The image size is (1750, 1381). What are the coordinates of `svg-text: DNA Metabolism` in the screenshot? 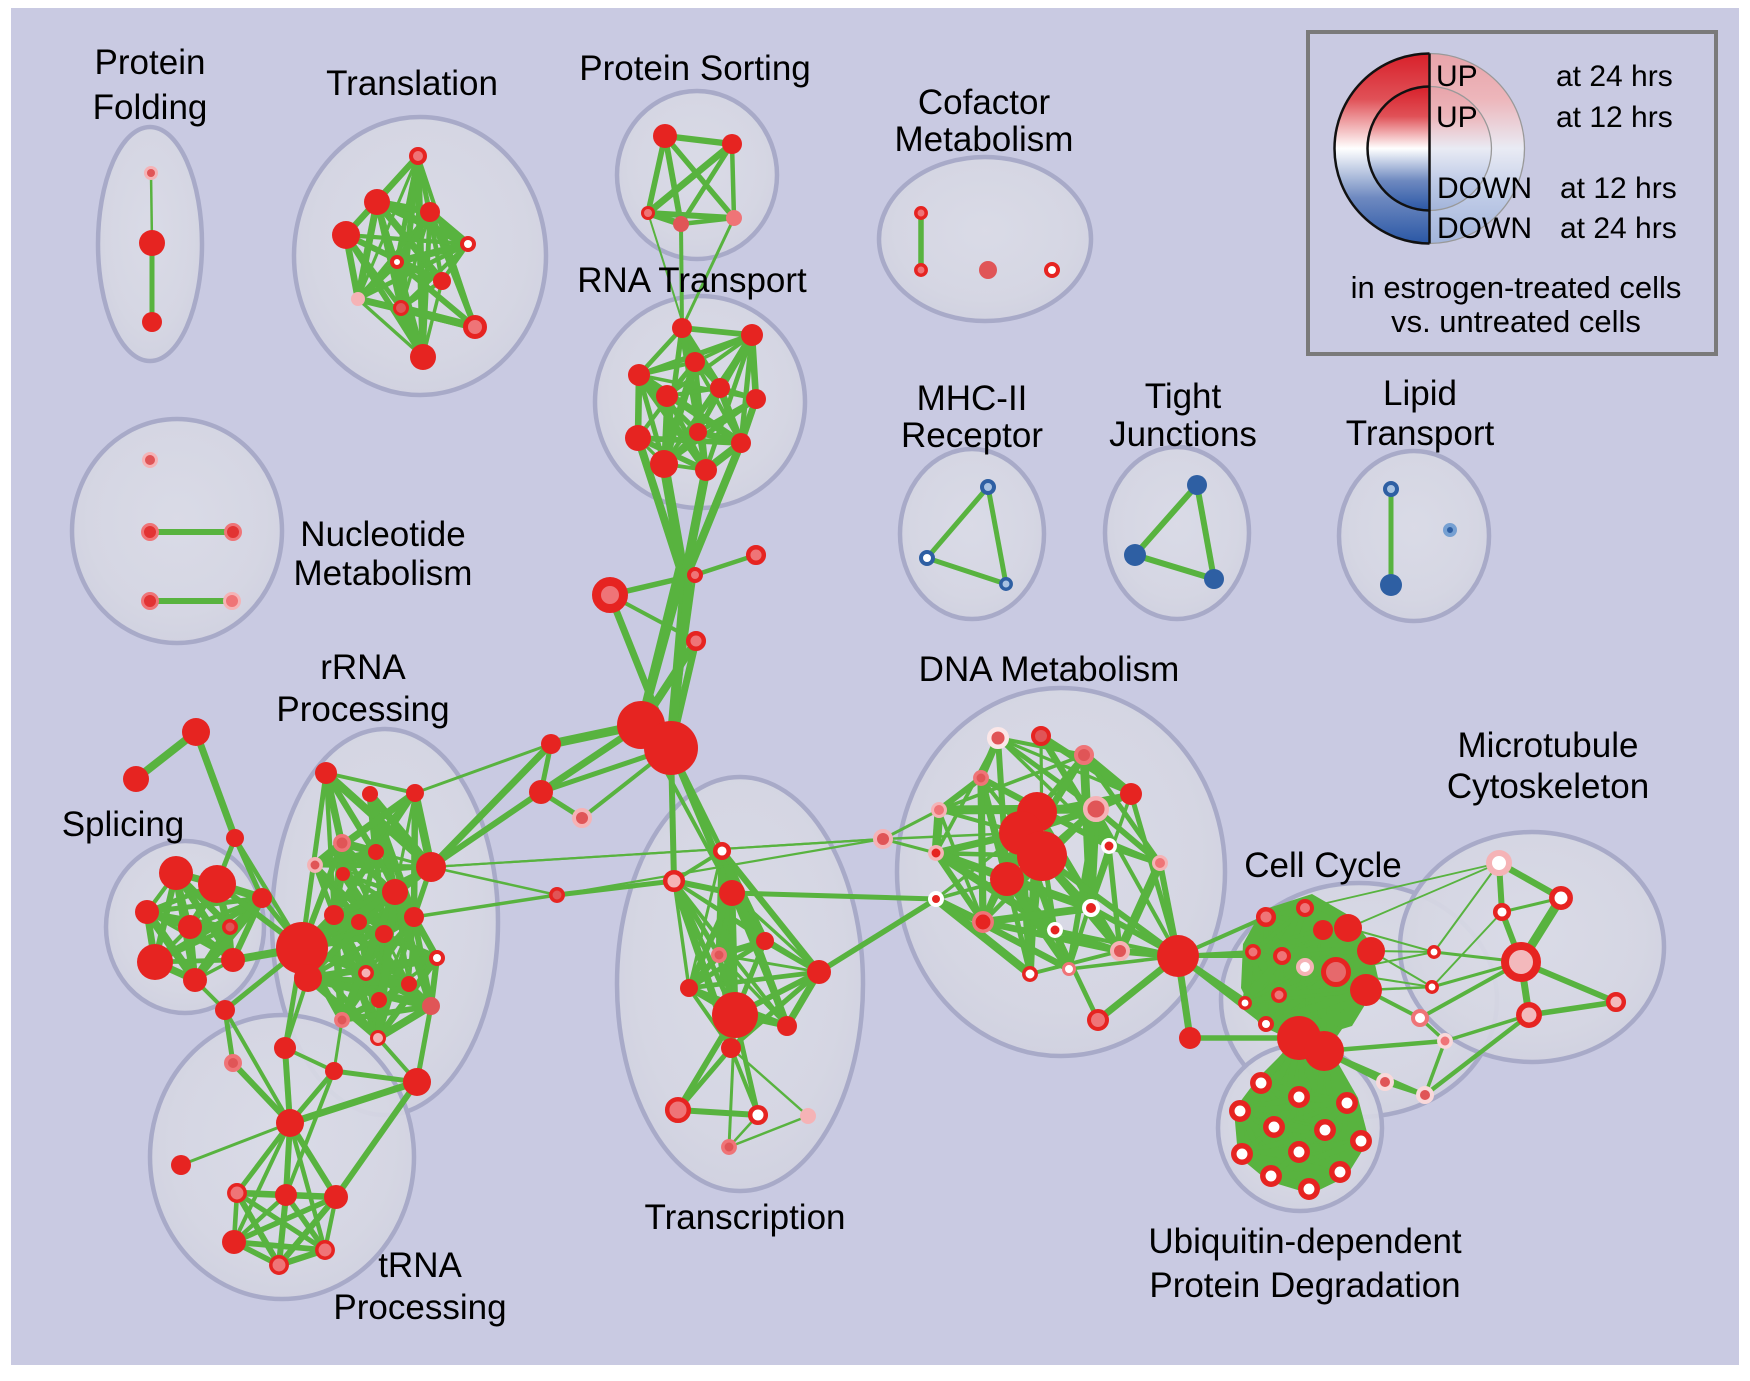 It's located at (1049, 669).